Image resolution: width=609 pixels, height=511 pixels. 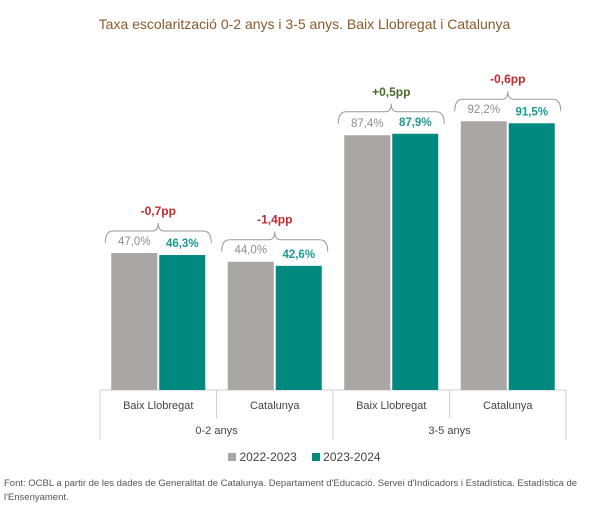 I want to click on data-label: 44,0%, so click(x=250, y=251).